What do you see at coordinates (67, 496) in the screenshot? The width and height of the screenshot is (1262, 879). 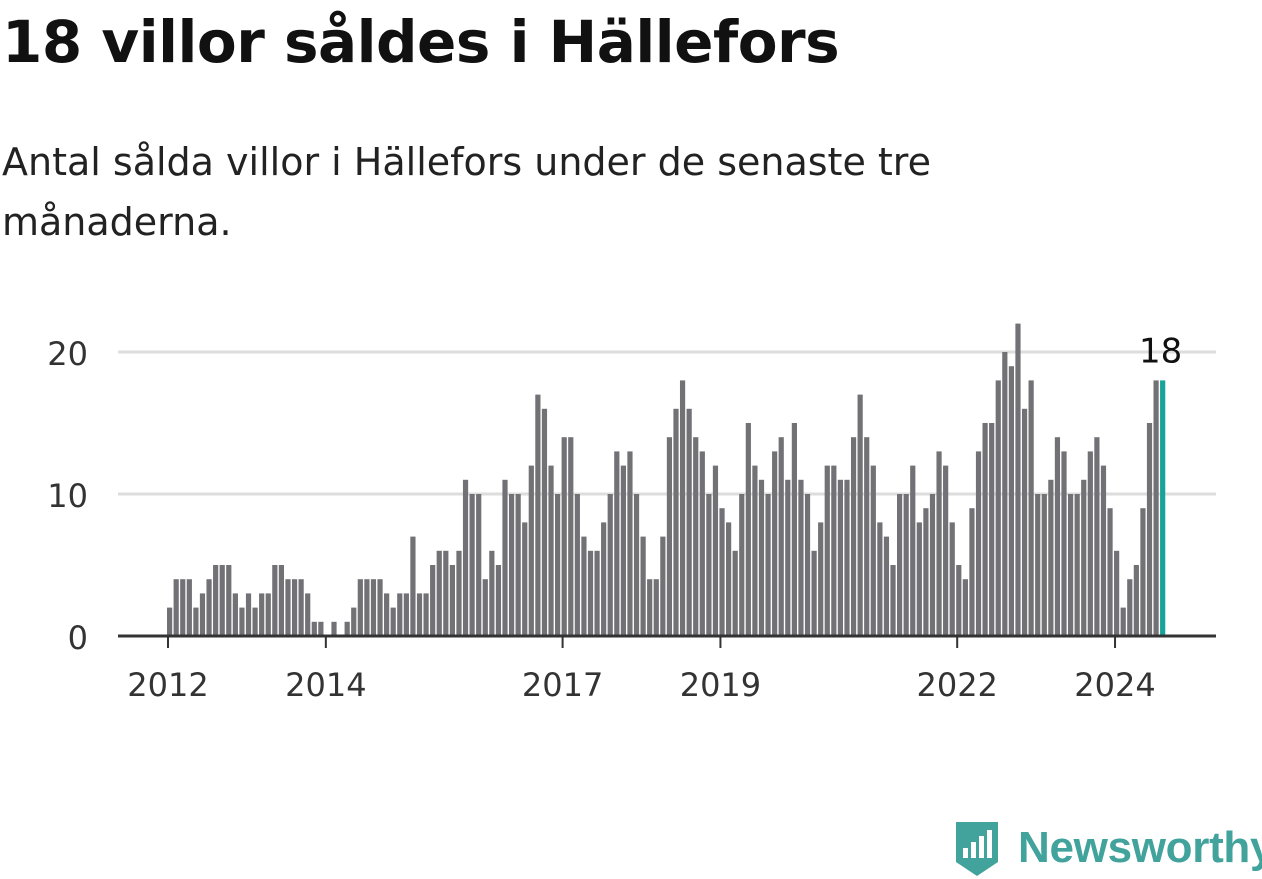 I see `y-tick-label: 10` at bounding box center [67, 496].